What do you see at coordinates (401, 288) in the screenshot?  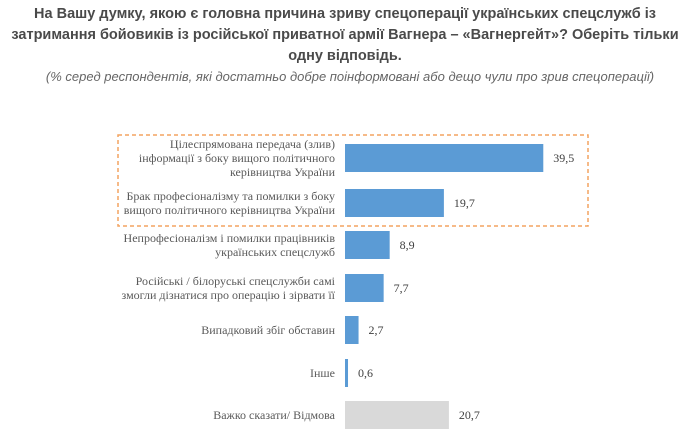 I see `data-label: 7,7` at bounding box center [401, 288].